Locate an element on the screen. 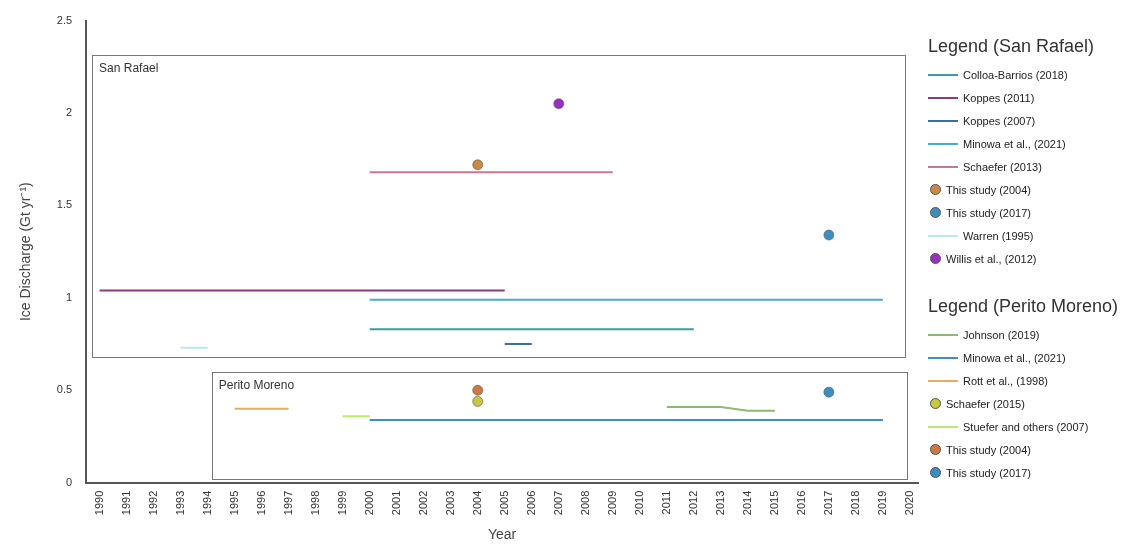 The height and width of the screenshot is (554, 1126). x-tick-label: 1997 is located at coordinates (287, 503).